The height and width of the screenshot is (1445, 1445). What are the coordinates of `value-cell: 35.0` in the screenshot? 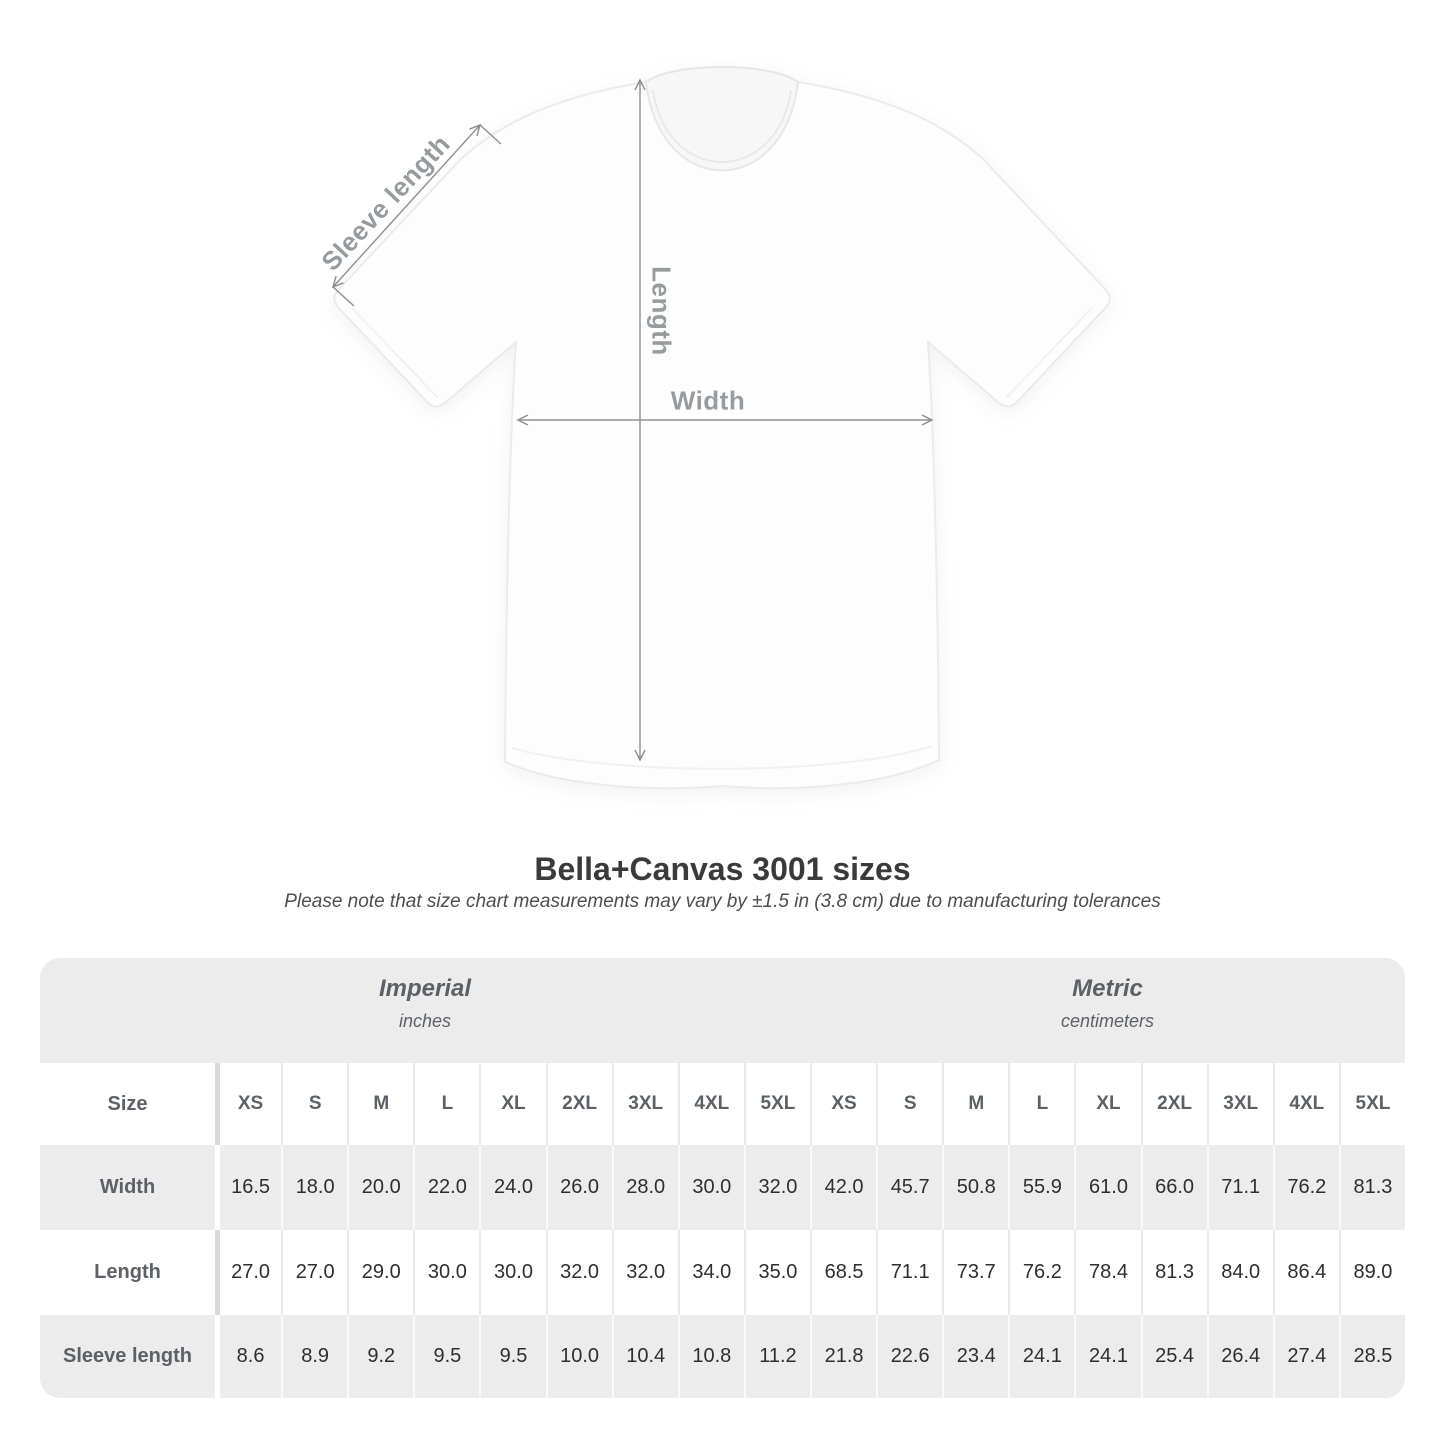 It's located at (776, 1272).